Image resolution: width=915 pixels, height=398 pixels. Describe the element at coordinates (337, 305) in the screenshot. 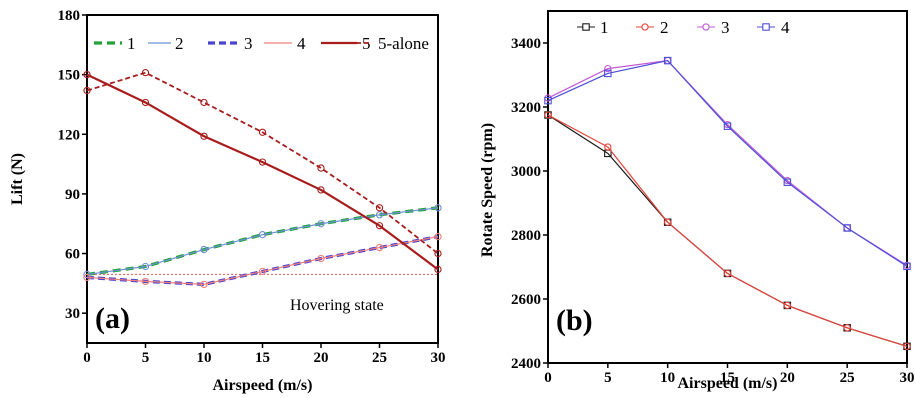

I see `hovering-state-annotation: Hovering state` at that location.